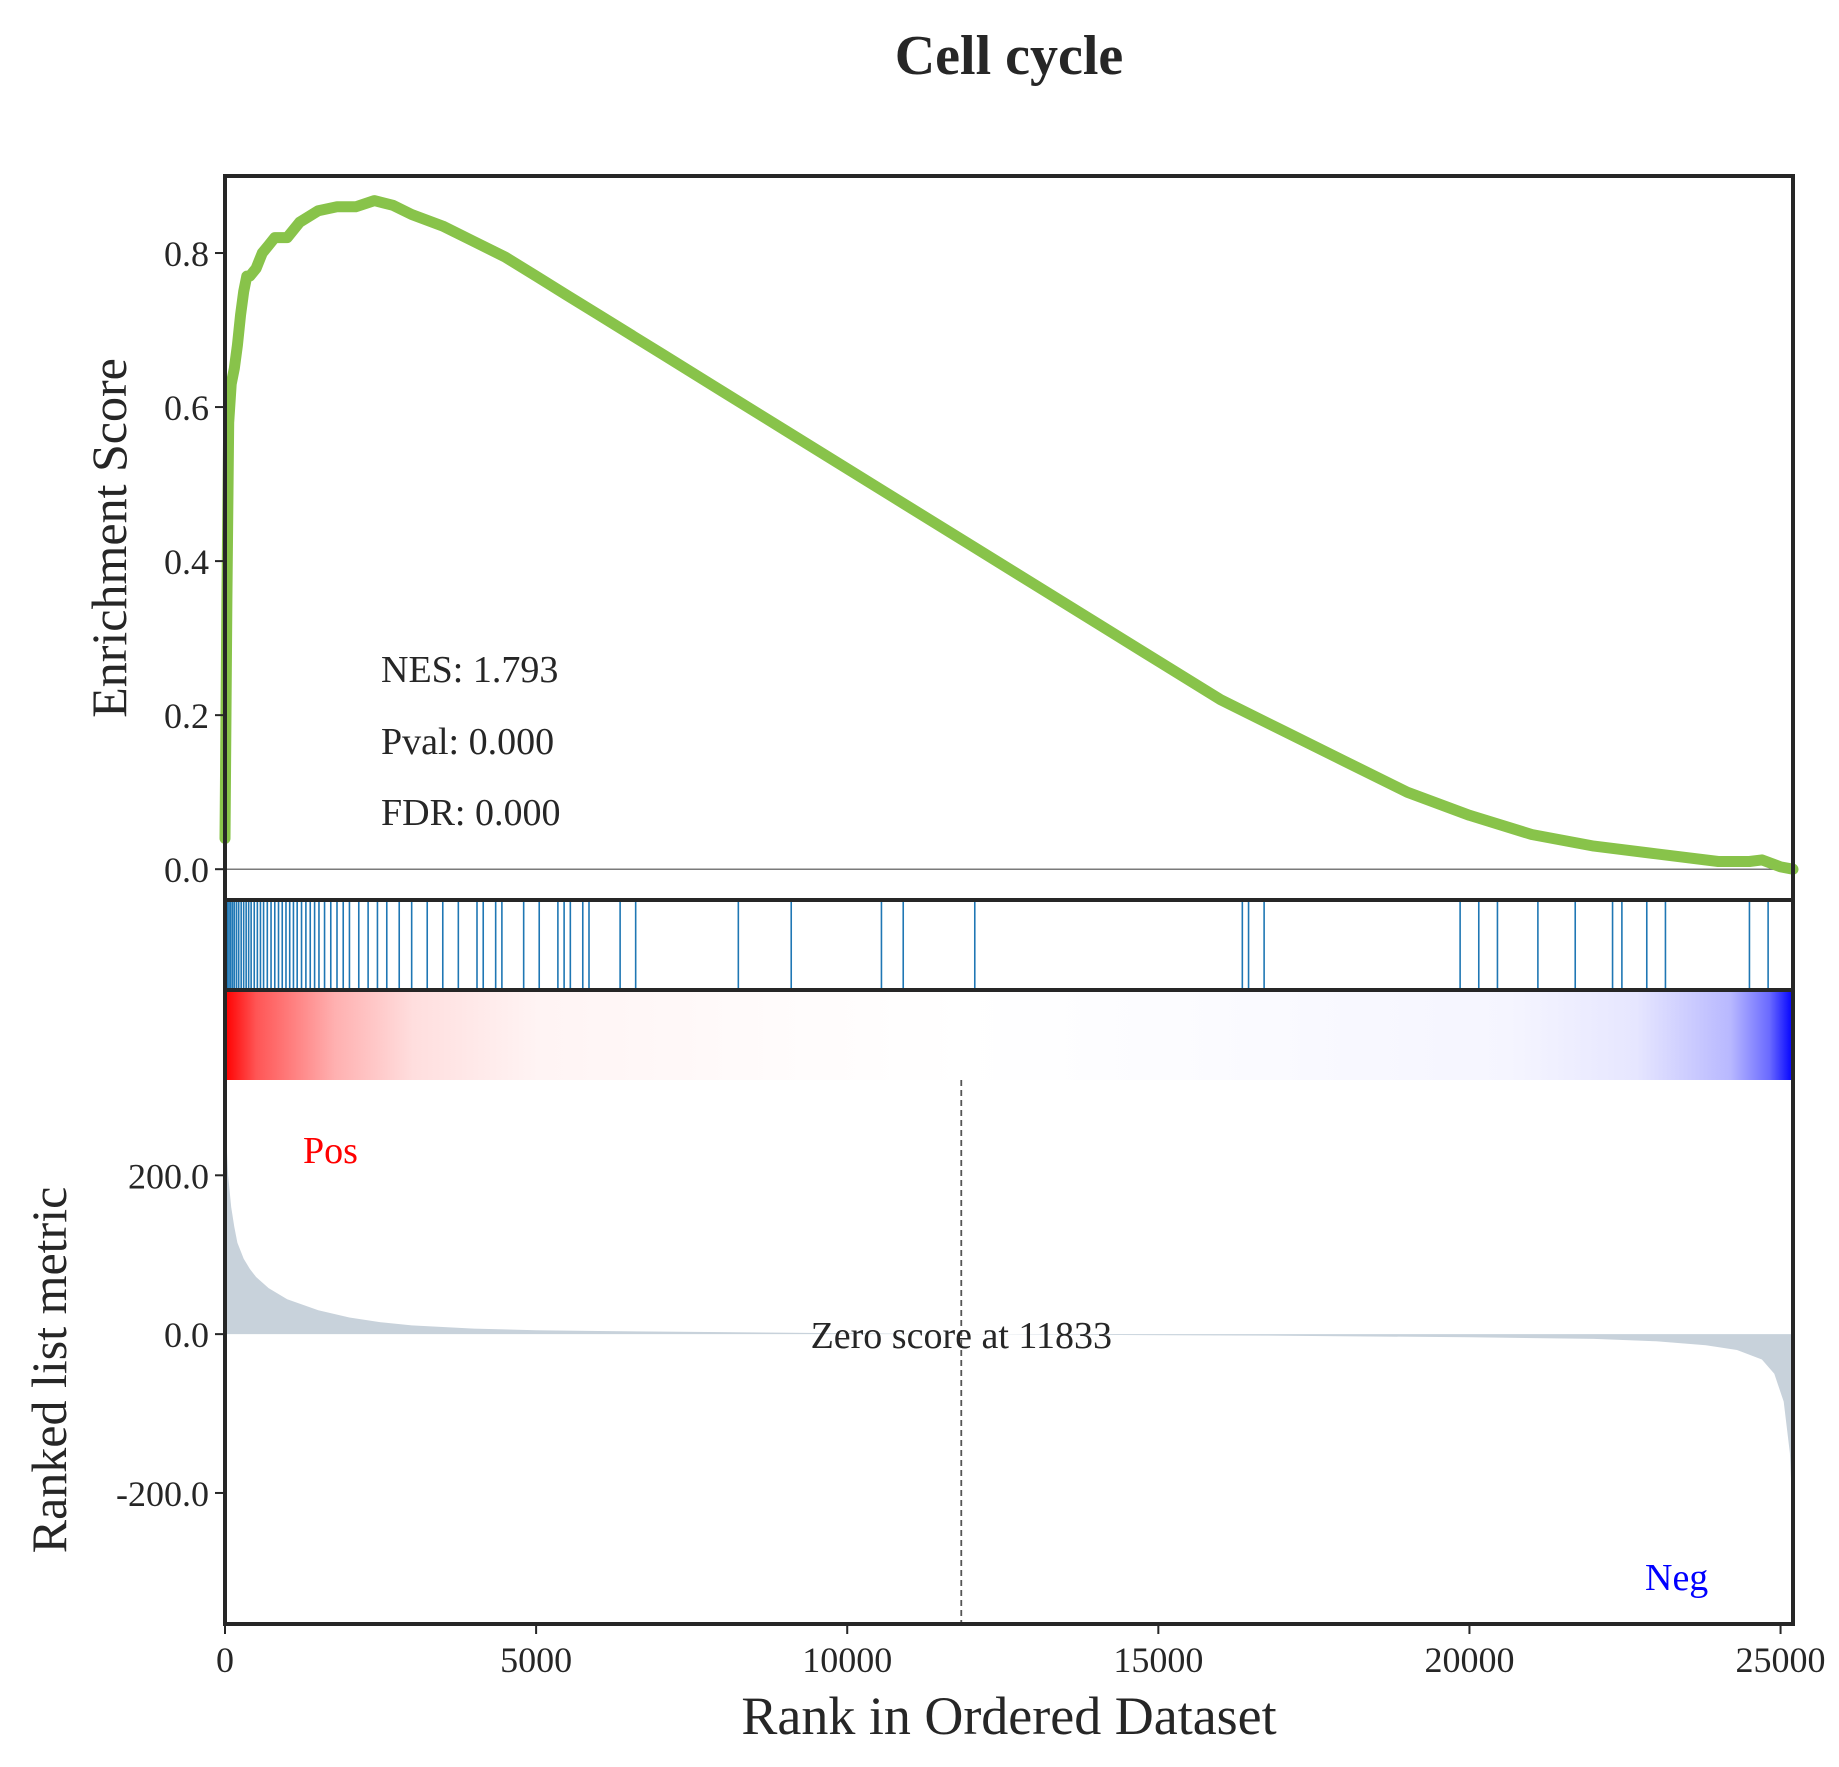 This screenshot has height=1767, width=1839. I want to click on pval-annotation: Pval: 0.000, so click(467, 742).